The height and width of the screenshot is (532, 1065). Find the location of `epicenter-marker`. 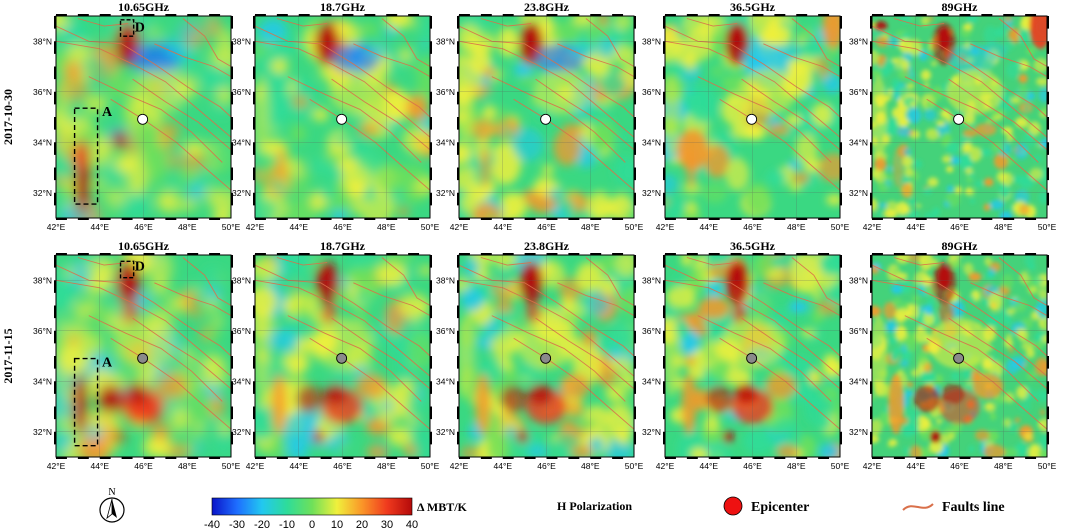

epicenter-marker is located at coordinates (752, 358).